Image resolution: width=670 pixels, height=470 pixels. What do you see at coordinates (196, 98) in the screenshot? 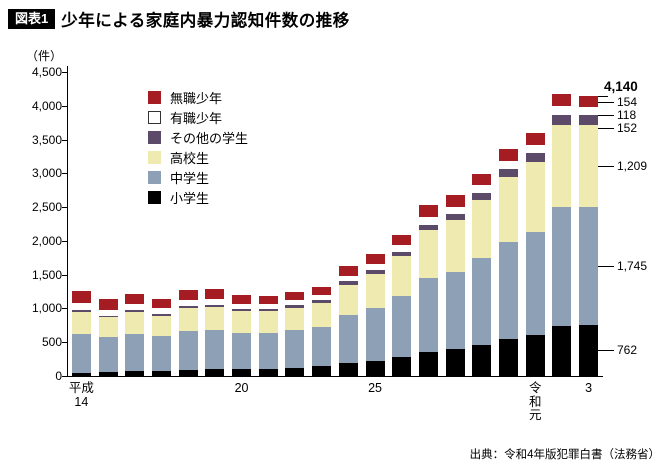
I see `legend-label: 無職少年` at bounding box center [196, 98].